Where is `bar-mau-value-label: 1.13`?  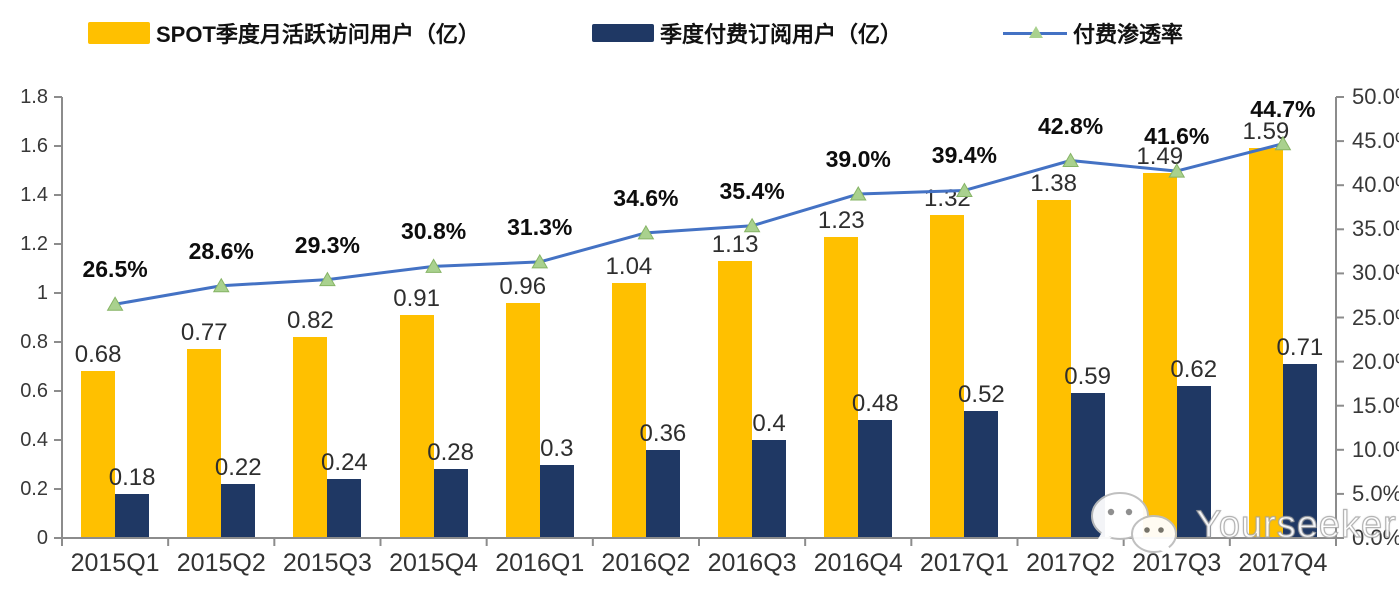 bar-mau-value-label: 1.13 is located at coordinates (735, 245).